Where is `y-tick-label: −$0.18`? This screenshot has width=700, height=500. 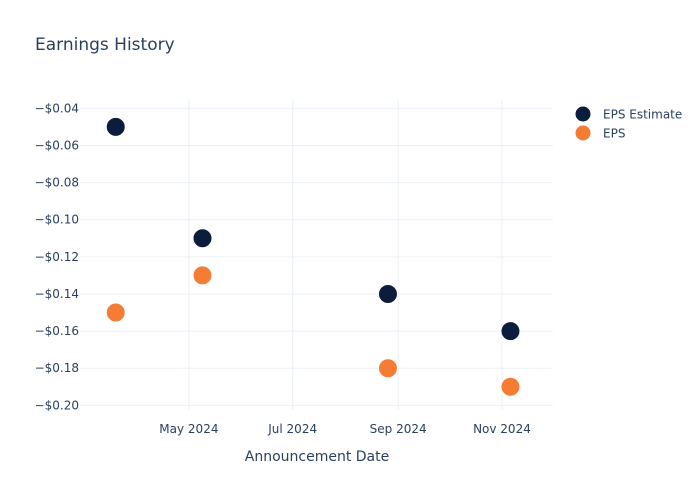 y-tick-label: −$0.18 is located at coordinates (57, 368).